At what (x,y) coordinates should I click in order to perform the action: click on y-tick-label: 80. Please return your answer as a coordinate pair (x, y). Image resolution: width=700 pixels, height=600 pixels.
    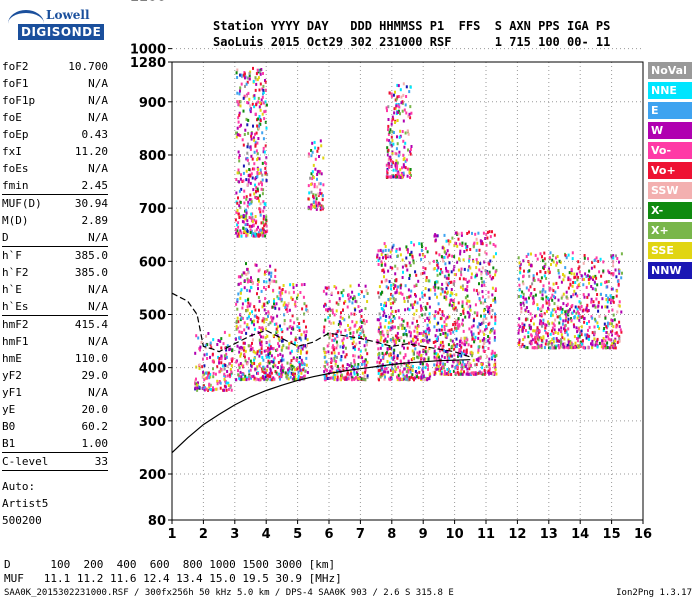
    Looking at the image, I should click on (157, 521).